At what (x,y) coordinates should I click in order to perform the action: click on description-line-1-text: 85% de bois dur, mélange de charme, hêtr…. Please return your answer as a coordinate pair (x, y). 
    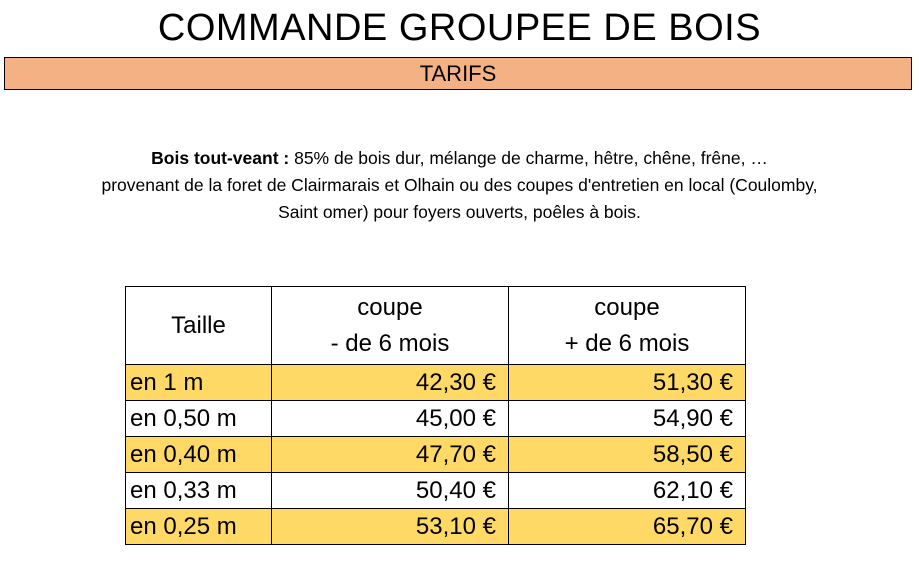
    Looking at the image, I should click on (528, 158).